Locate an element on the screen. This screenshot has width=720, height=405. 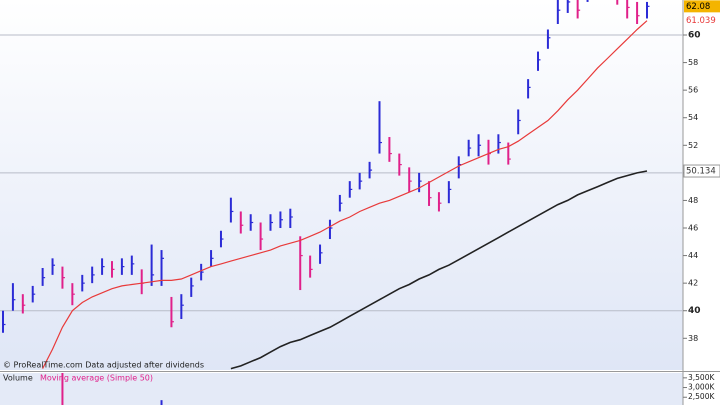
ma-long-tag: 50.134 is located at coordinates (701, 172).